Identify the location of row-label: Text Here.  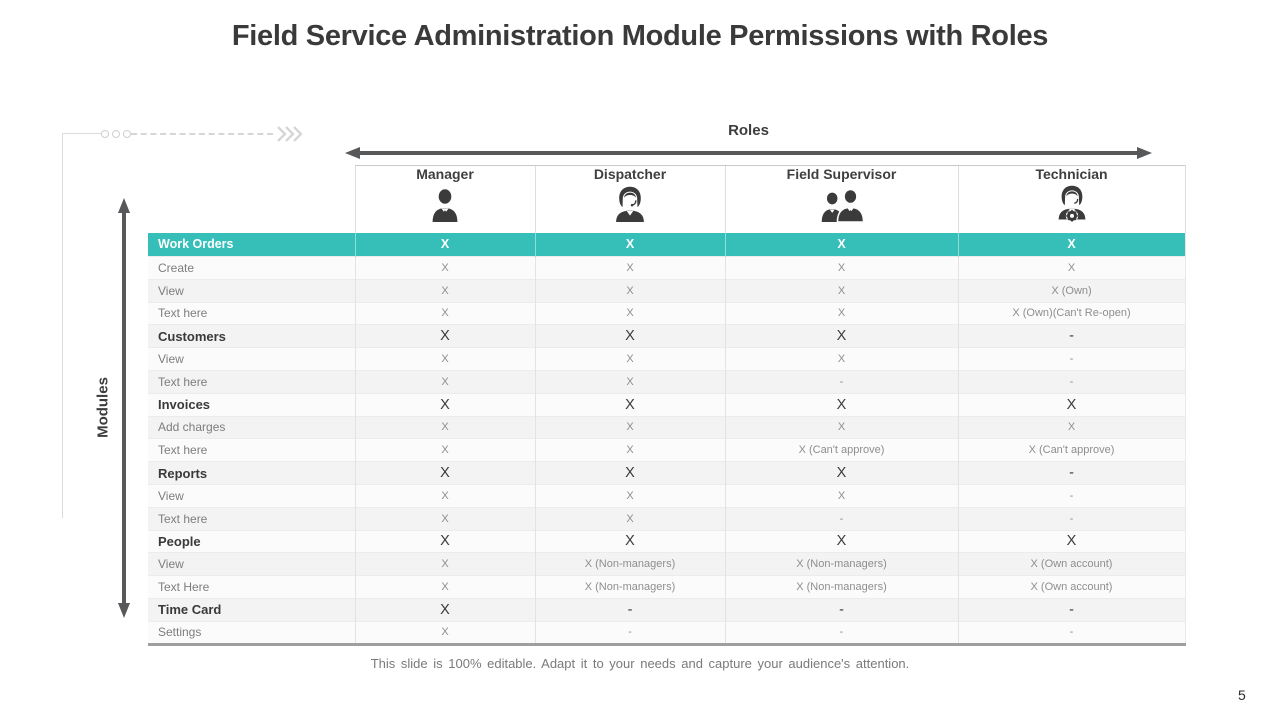
(251, 587).